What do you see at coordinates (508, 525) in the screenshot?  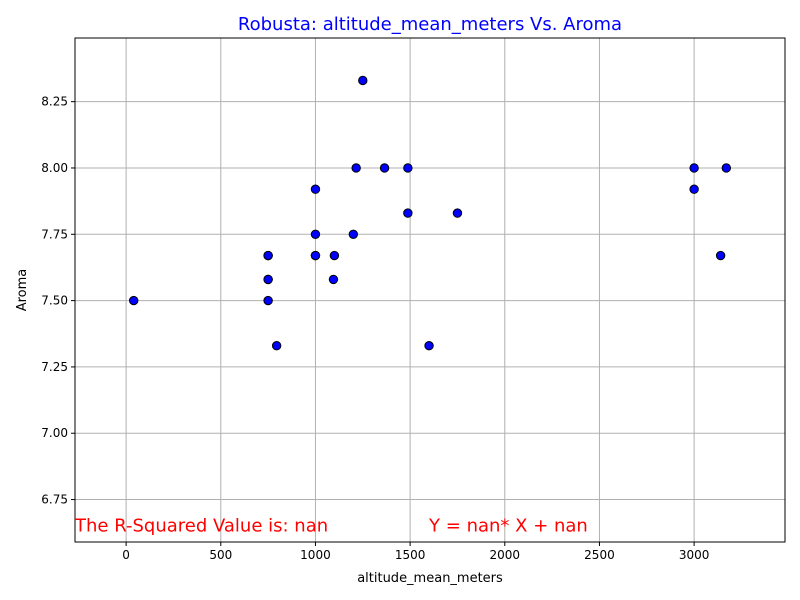 I see `annotation-text: Y = nan* X + nan` at bounding box center [508, 525].